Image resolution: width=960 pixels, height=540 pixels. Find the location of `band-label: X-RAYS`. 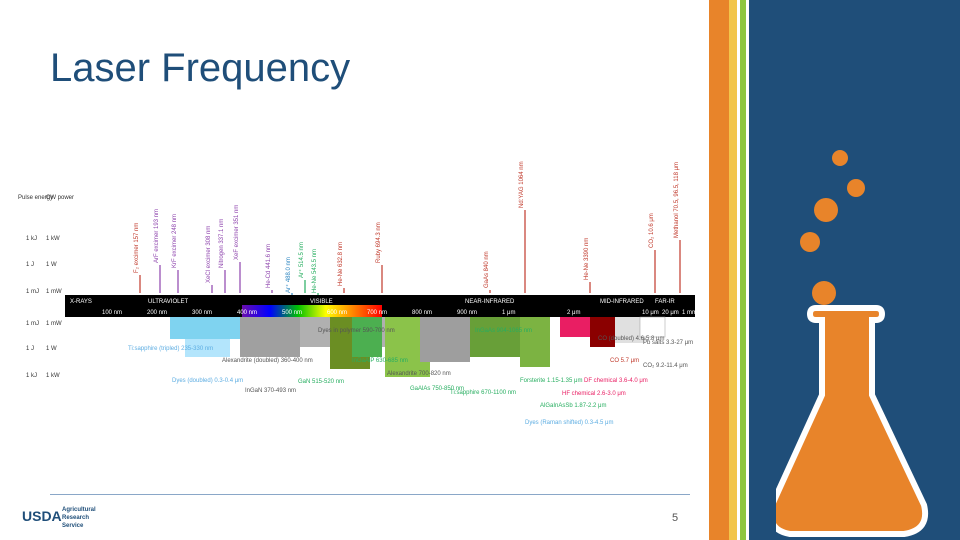

band-label: X-RAYS is located at coordinates (81, 302).